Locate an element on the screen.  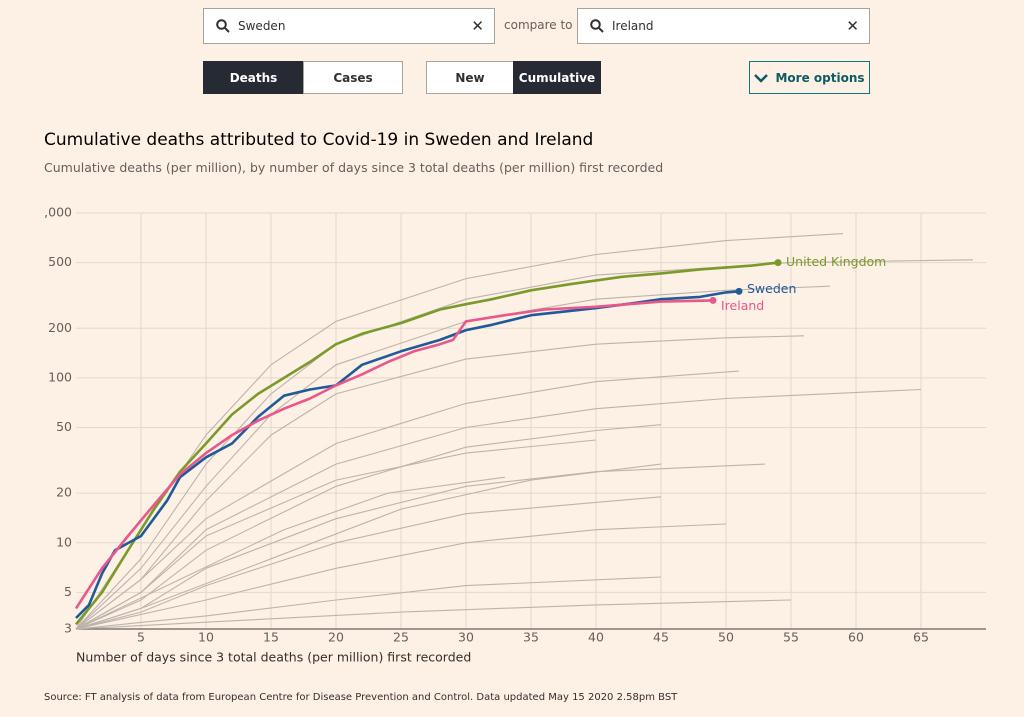
y-tick-label: 3 is located at coordinates (68, 628).